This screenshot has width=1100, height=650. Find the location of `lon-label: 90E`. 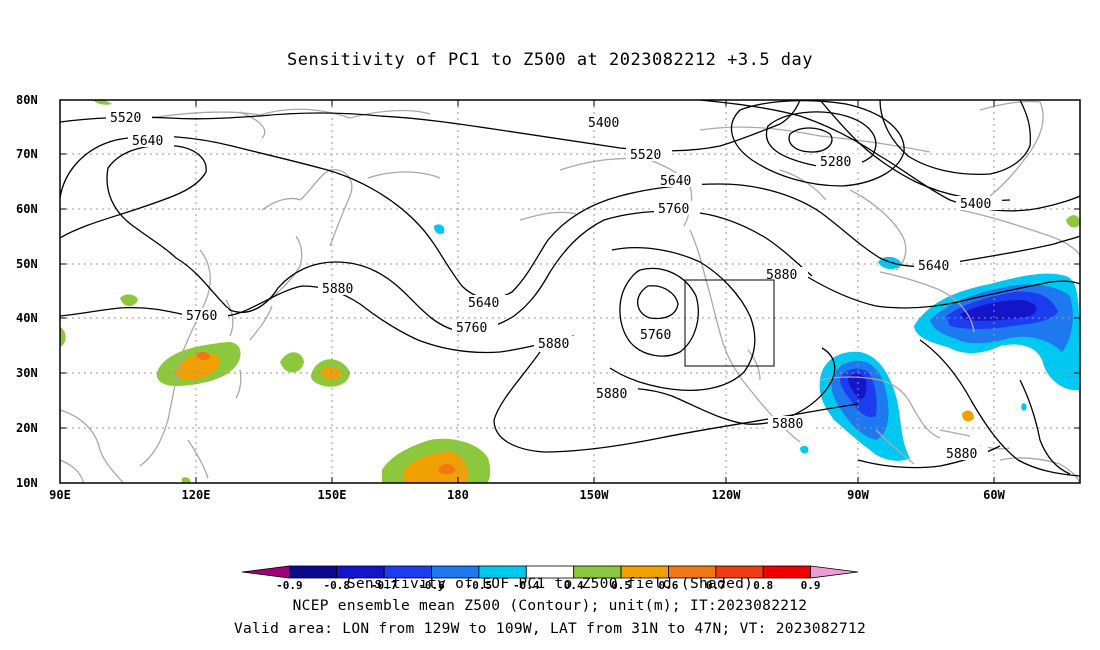

lon-label: 90E is located at coordinates (60, 495).